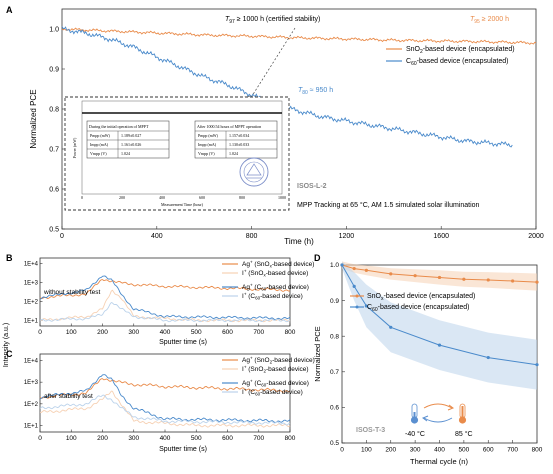 This screenshot has height=474, width=553. I want to click on legend-d-c60: C60-based device (encapsulated), so click(418, 308).